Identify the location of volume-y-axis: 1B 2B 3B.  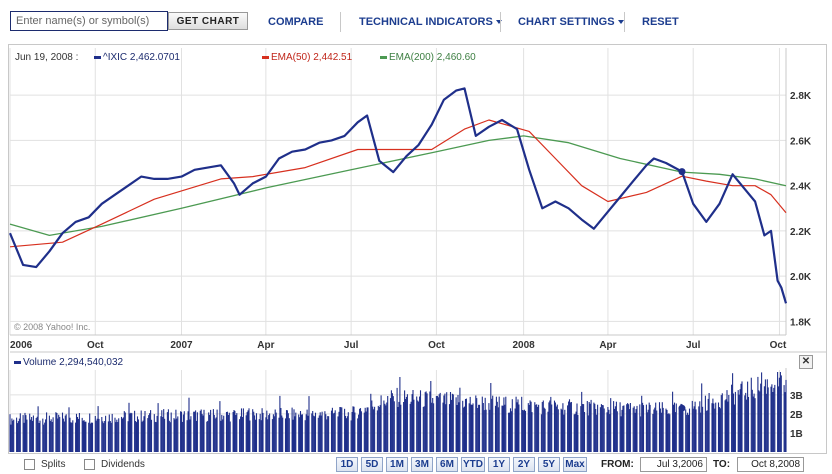
(794, 410).